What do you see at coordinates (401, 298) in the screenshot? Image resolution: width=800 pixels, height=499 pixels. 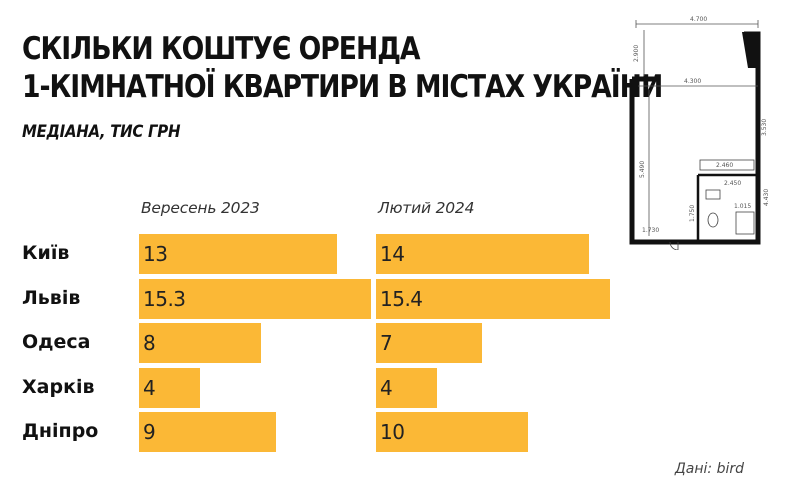 I see `bar-value-label: 15.4` at bounding box center [401, 298].